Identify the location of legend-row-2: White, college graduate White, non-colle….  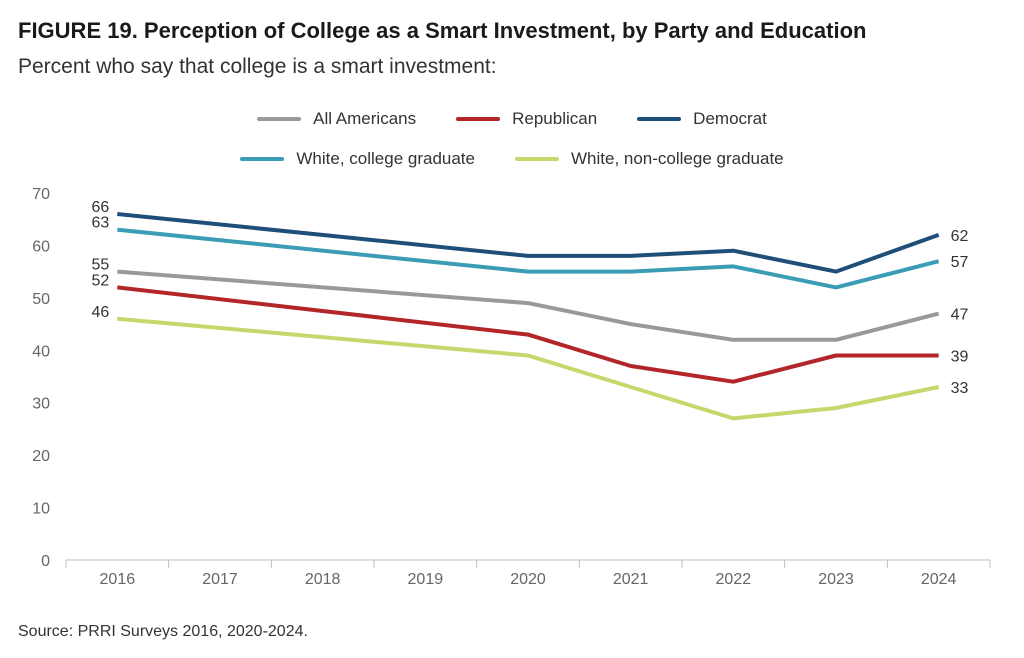
(512, 159).